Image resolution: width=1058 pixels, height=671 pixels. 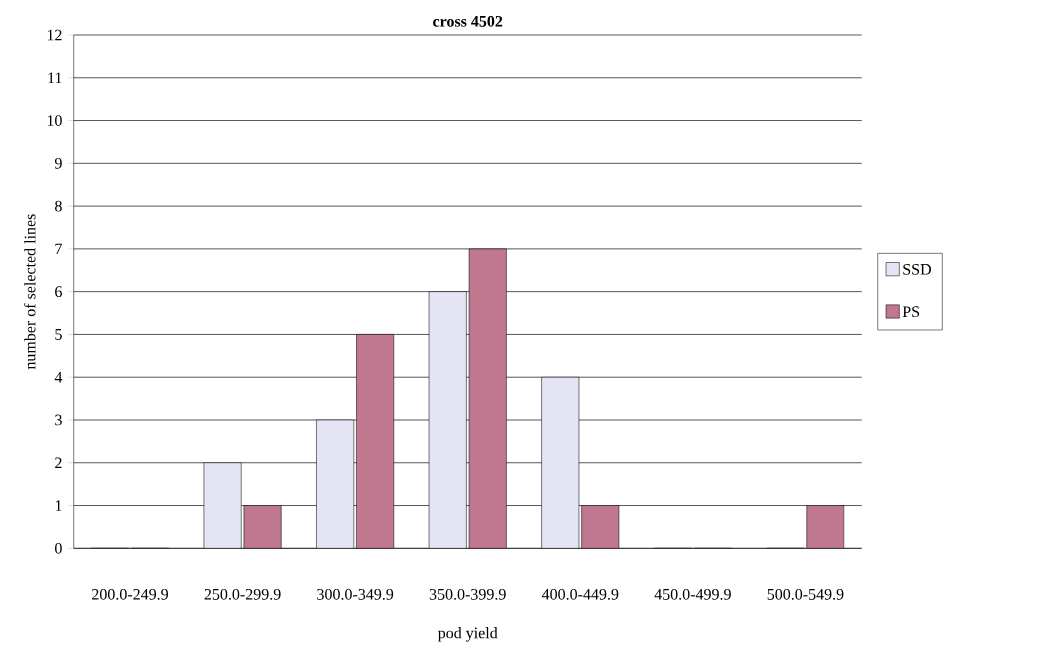 What do you see at coordinates (911, 312) in the screenshot?
I see `legend-label: PS` at bounding box center [911, 312].